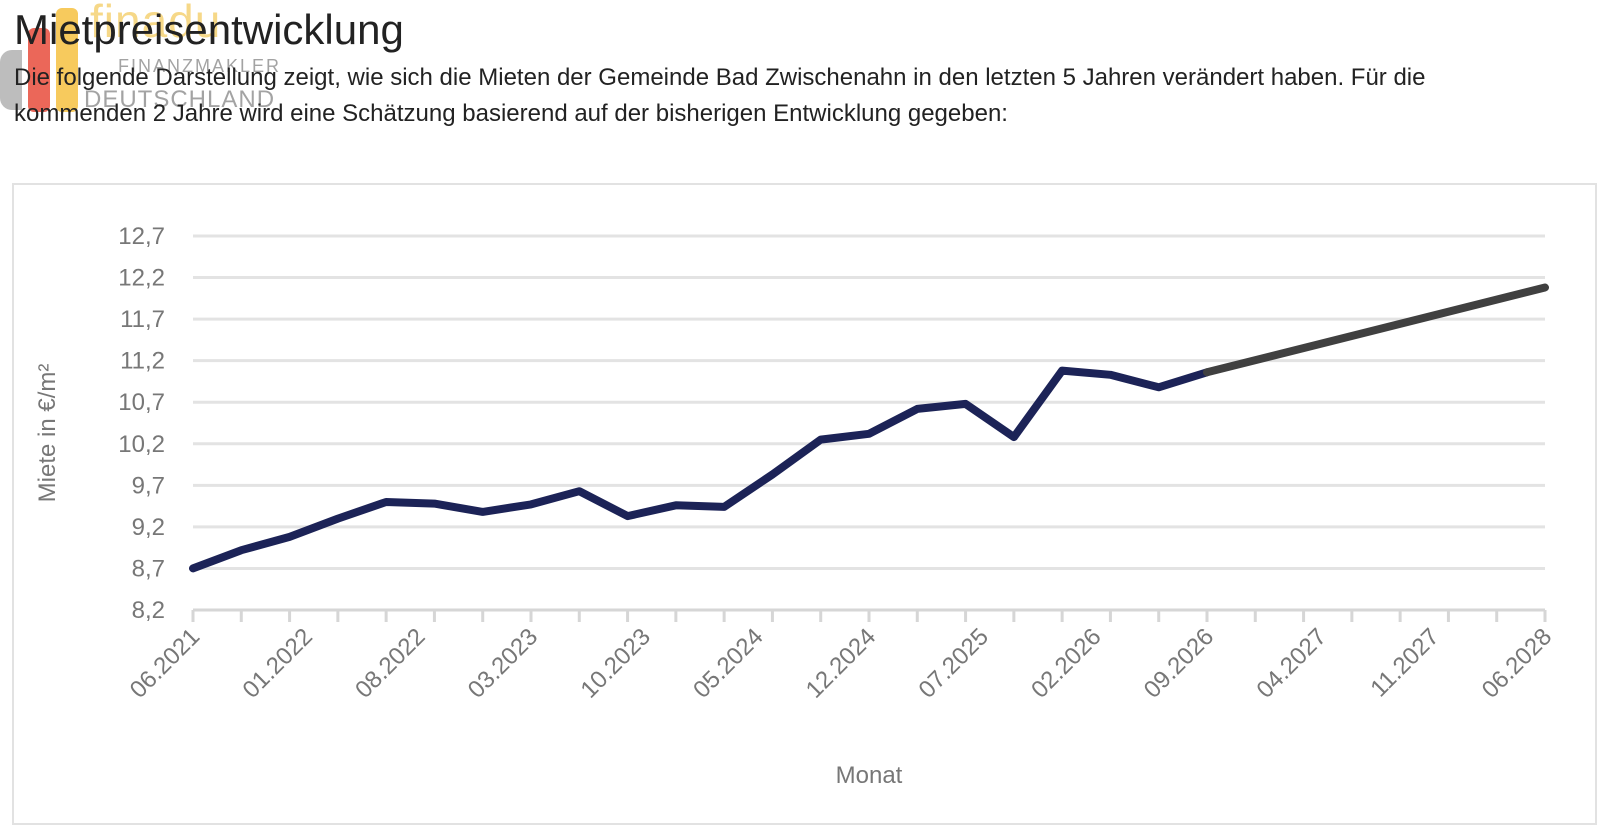 This screenshot has height=830, width=1610. I want to click on x-tick-label: 09.2026, so click(1179, 663).